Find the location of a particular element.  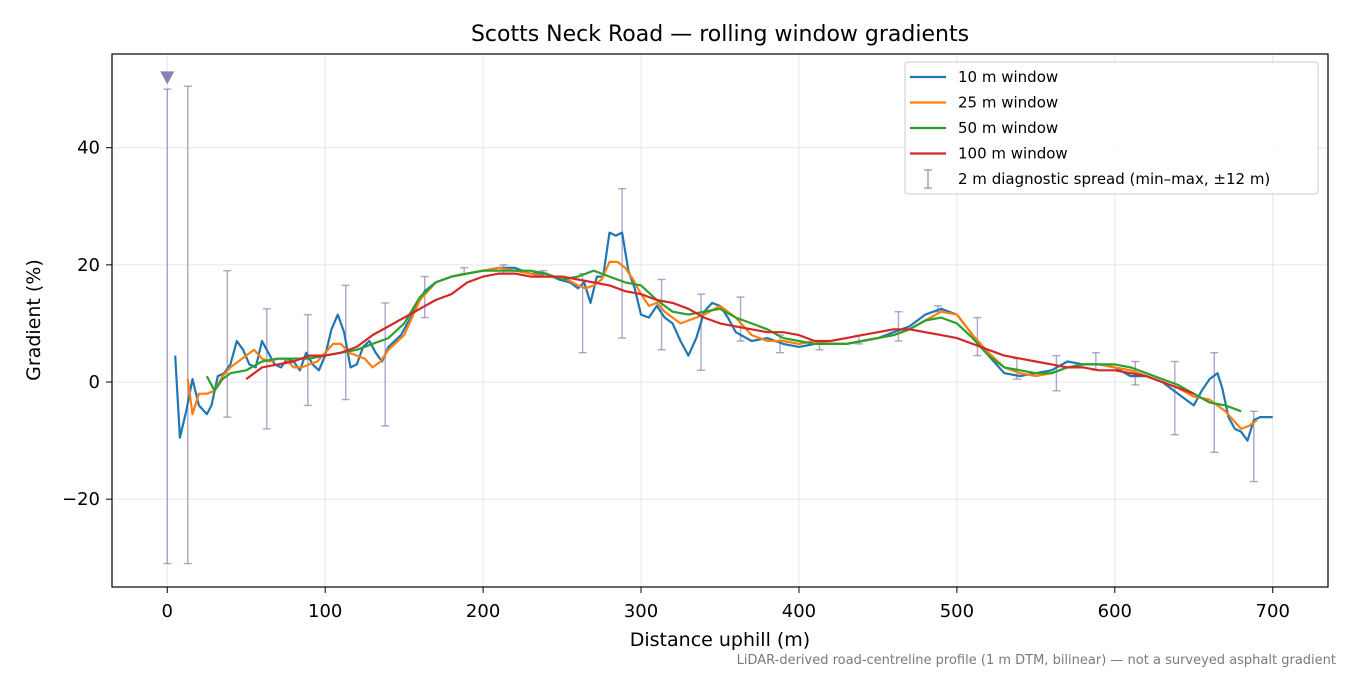

y-tick-label: 20 is located at coordinates (88, 265).